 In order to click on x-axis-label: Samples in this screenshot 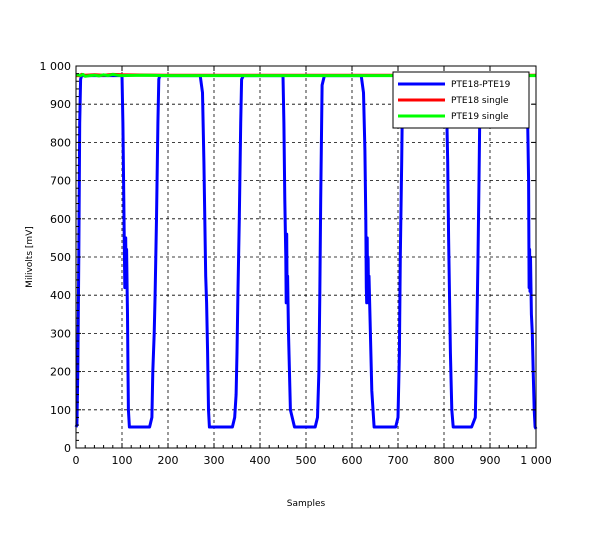, I will do `click(306, 504)`.